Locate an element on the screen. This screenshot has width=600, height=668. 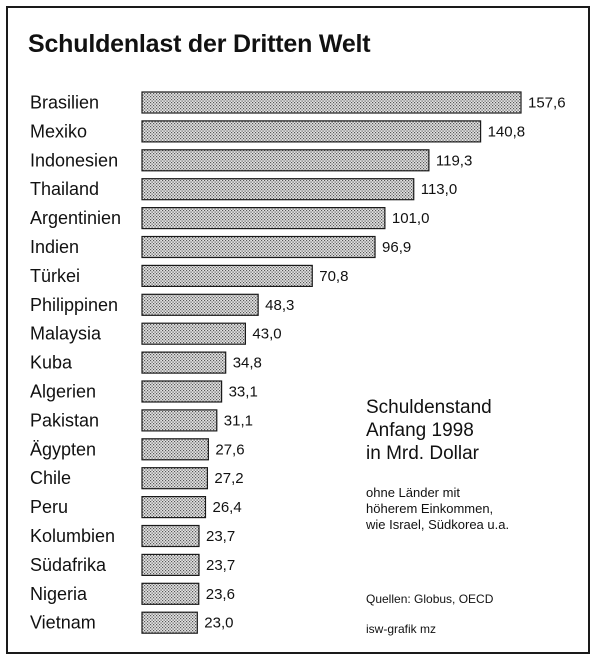
value-label: 33,1 is located at coordinates (243, 392).